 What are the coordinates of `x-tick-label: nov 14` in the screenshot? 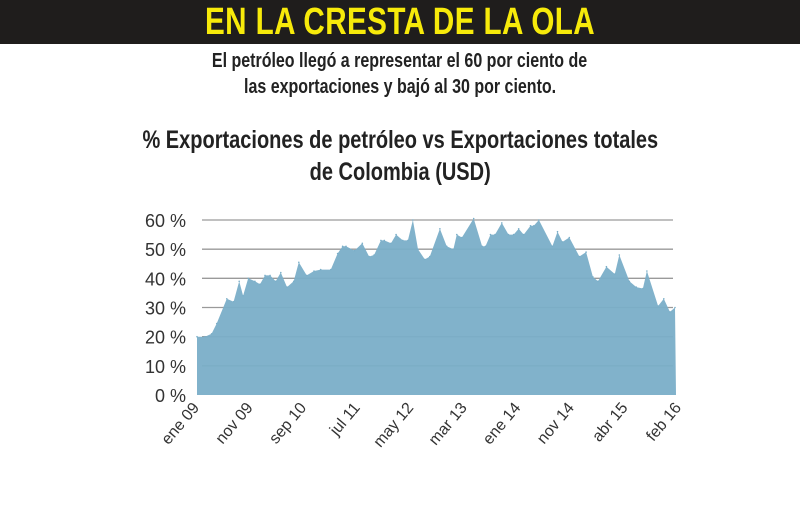 It's located at (556, 424).